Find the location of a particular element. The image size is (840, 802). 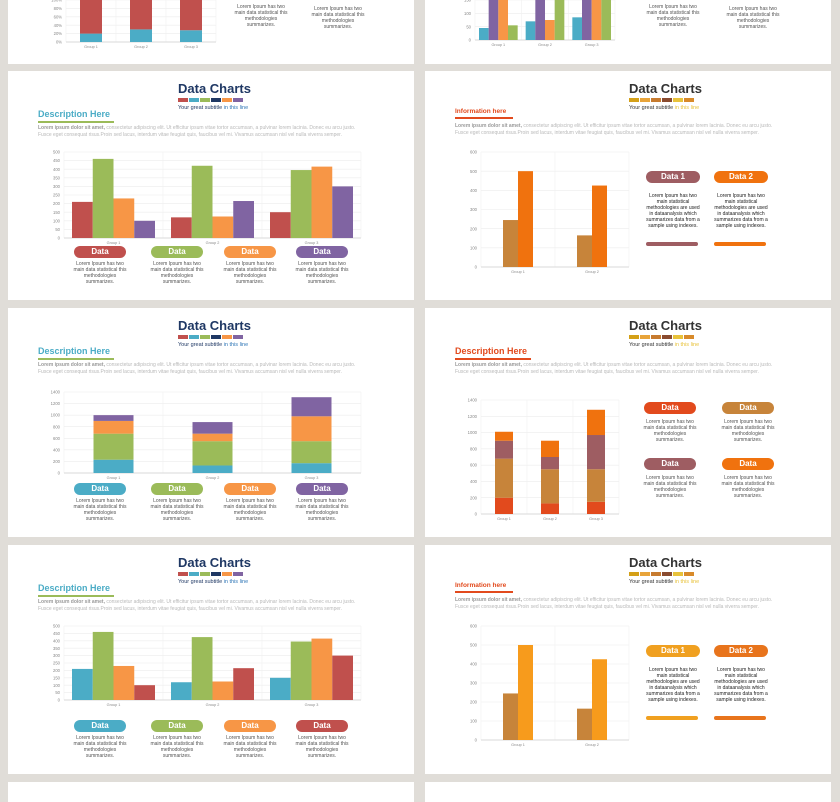

body-lead: Lorem ipsum dolor sit amet, is located at coordinates (488, 600).